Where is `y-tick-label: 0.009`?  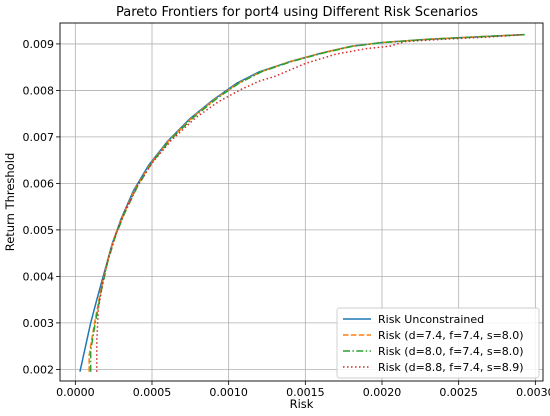 y-tick-label: 0.009 is located at coordinates (39, 44).